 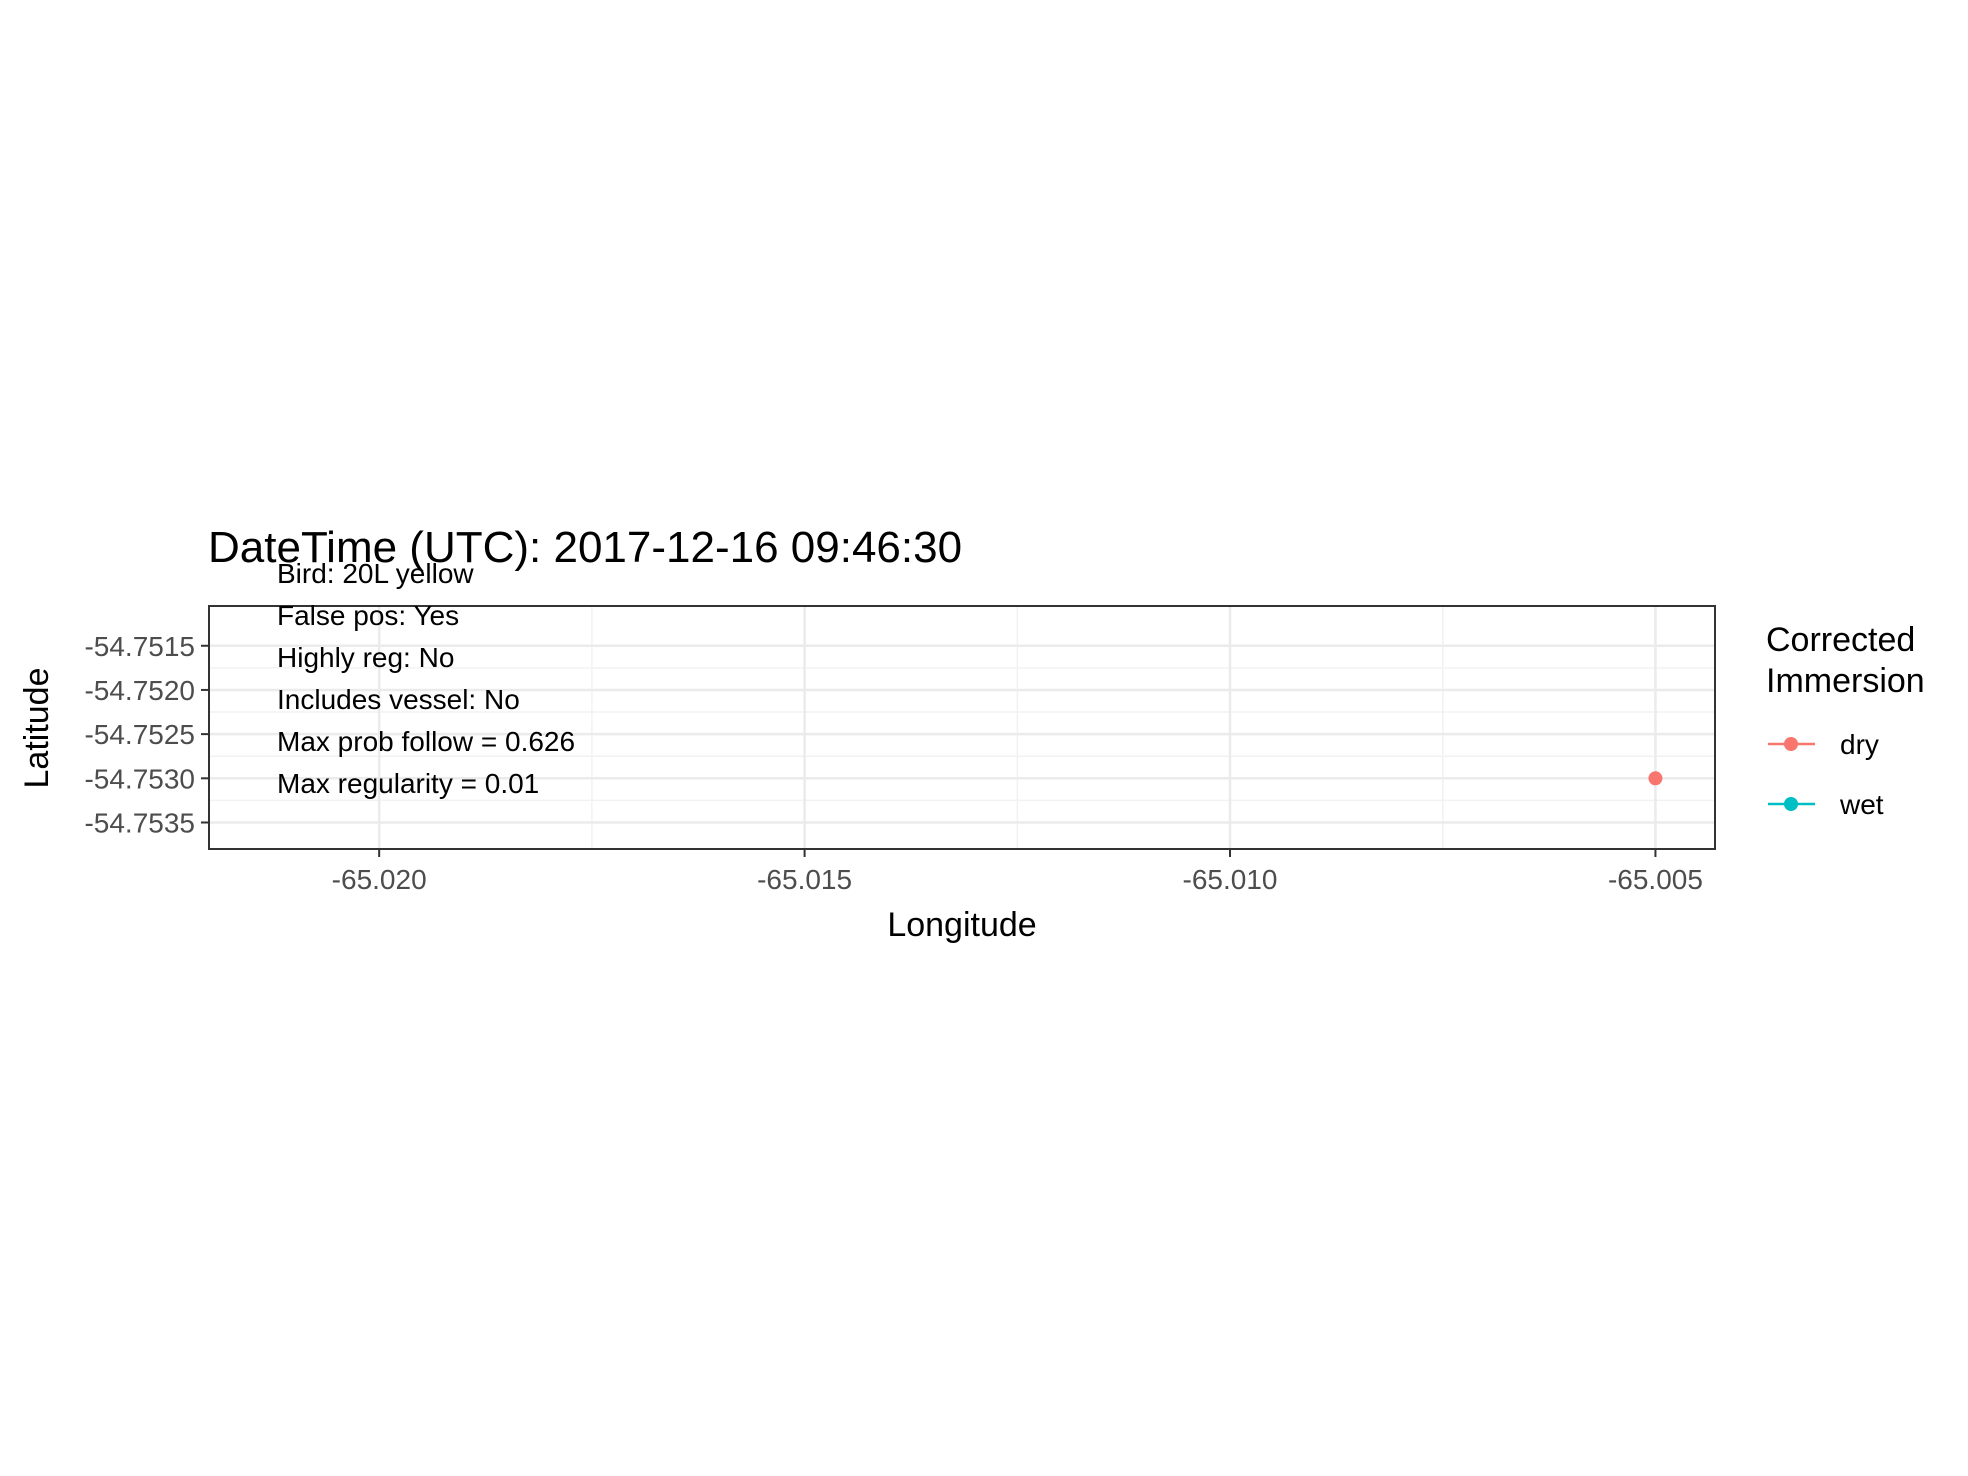 I want to click on legend-label-dry: dry, so click(x=1859, y=744).